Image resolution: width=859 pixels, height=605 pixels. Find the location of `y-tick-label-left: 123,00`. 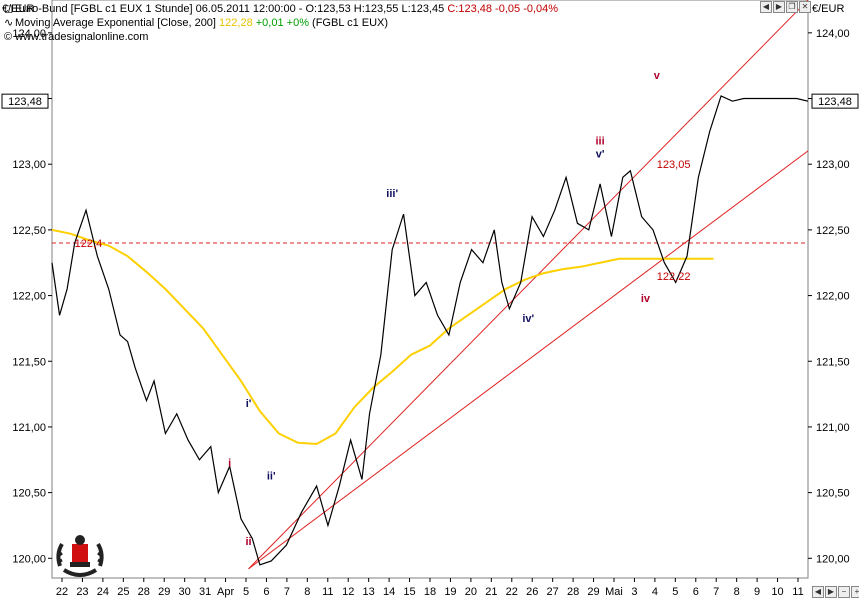

y-tick-label-left: 123,00 is located at coordinates (29, 165).